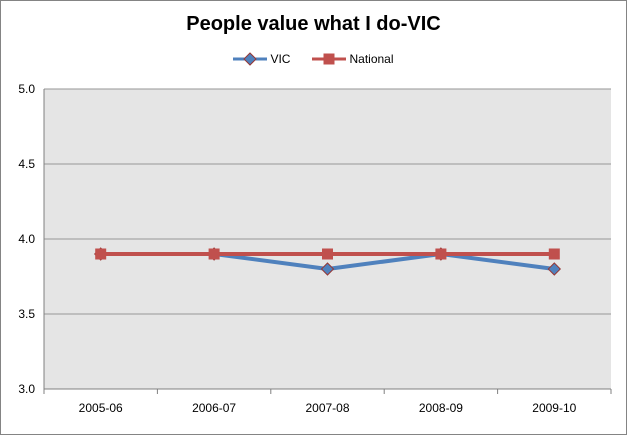  What do you see at coordinates (26, 314) in the screenshot?
I see `y-tick-label: 3.5` at bounding box center [26, 314].